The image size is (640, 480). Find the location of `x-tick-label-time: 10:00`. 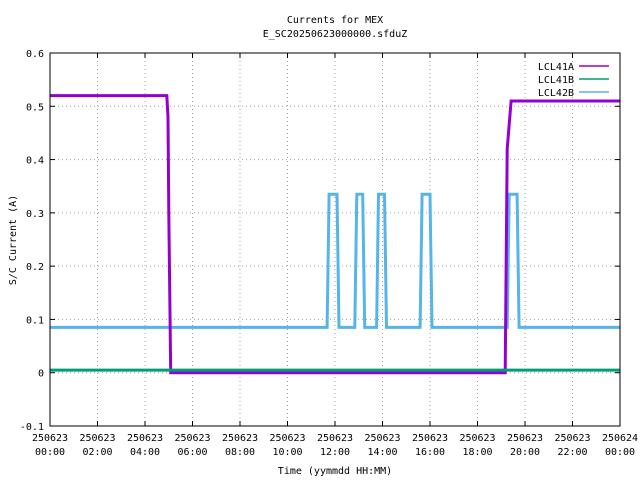

x-tick-label-time: 10:00 is located at coordinates (287, 452).